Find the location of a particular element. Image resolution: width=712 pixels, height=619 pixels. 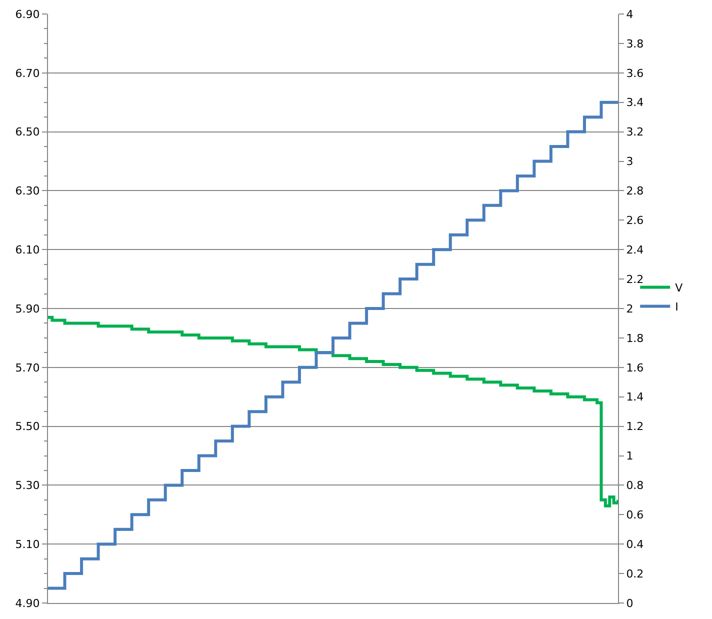

y2-tick-label: 1 is located at coordinates (630, 456).